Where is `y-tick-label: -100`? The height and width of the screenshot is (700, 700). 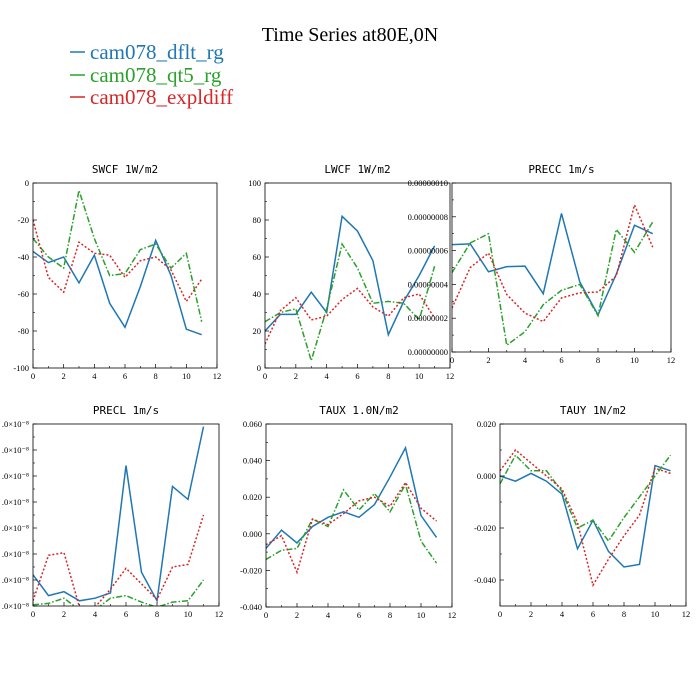
y-tick-label: -100 is located at coordinates (21, 368).